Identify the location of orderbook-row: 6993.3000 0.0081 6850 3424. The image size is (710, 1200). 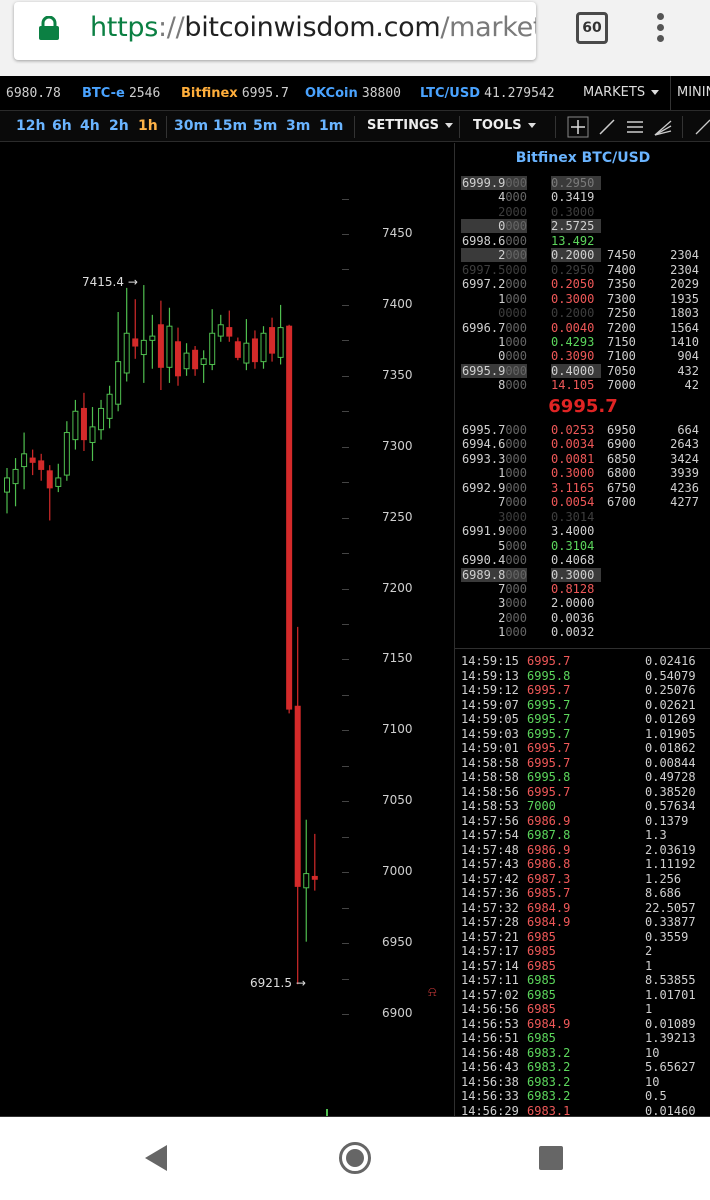
(585, 459).